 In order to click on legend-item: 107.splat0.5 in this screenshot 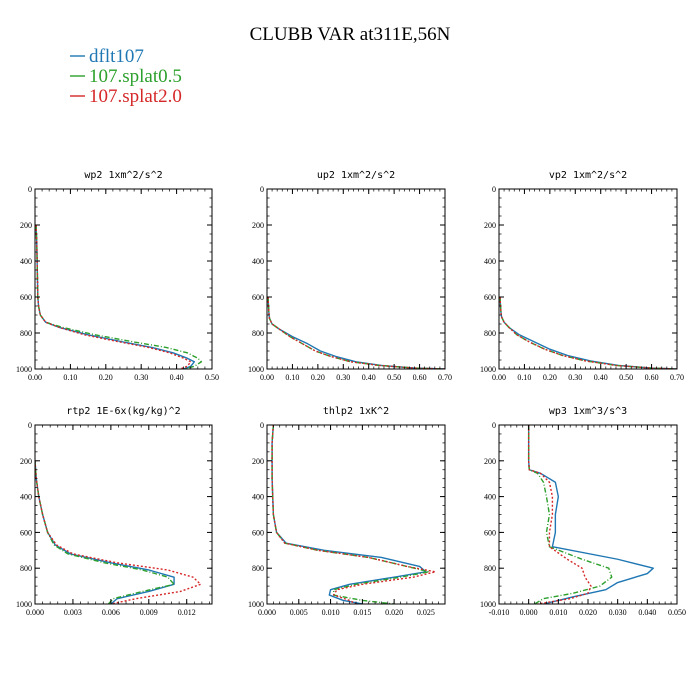, I will do `click(126, 76)`.